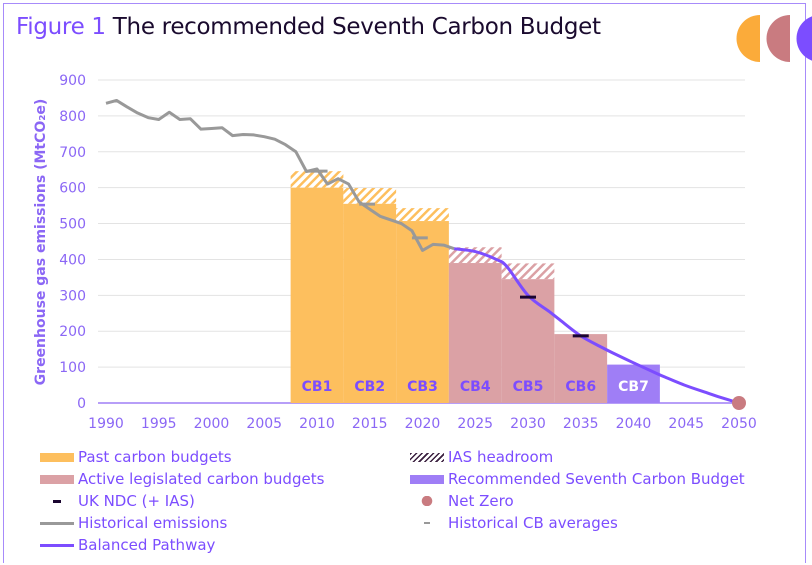 This screenshot has width=812, height=565. Describe the element at coordinates (61, 27) in the screenshot. I see `figure-label: Figure 1` at that location.